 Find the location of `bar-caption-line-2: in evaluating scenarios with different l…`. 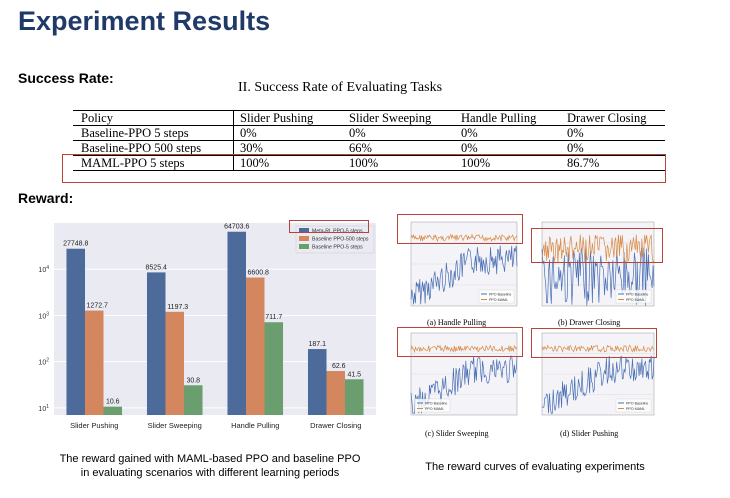

bar-caption-line-2: in evaluating scenarios with different l… is located at coordinates (210, 473).